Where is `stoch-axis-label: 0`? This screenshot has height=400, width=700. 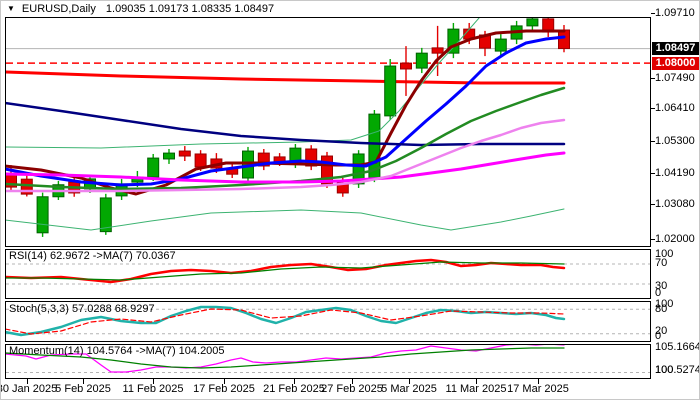
stoch-axis-label: 0 is located at coordinates (658, 336).